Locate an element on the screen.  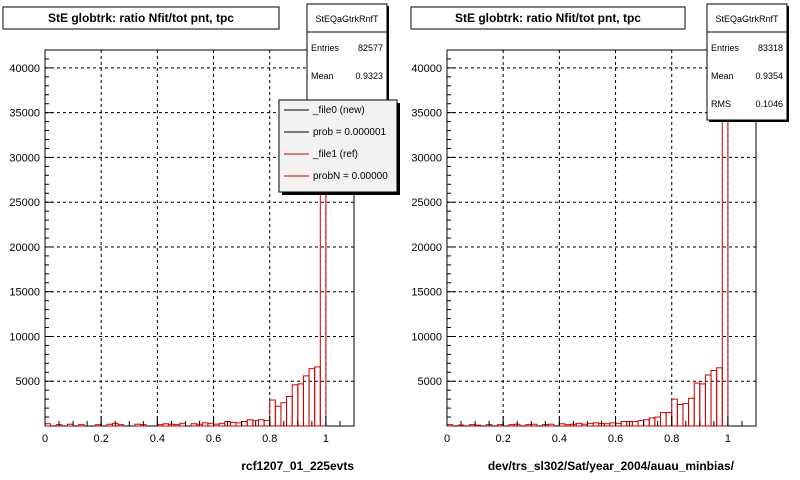
x-tick-label: 0.6 is located at coordinates (213, 439).